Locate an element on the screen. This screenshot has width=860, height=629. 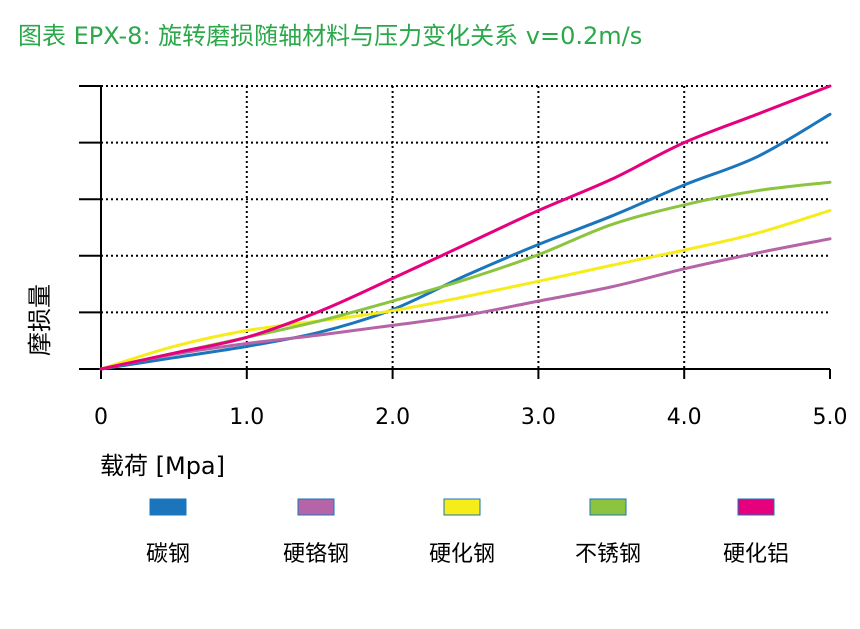
legend-label: 不锈钢 is located at coordinates (608, 554).